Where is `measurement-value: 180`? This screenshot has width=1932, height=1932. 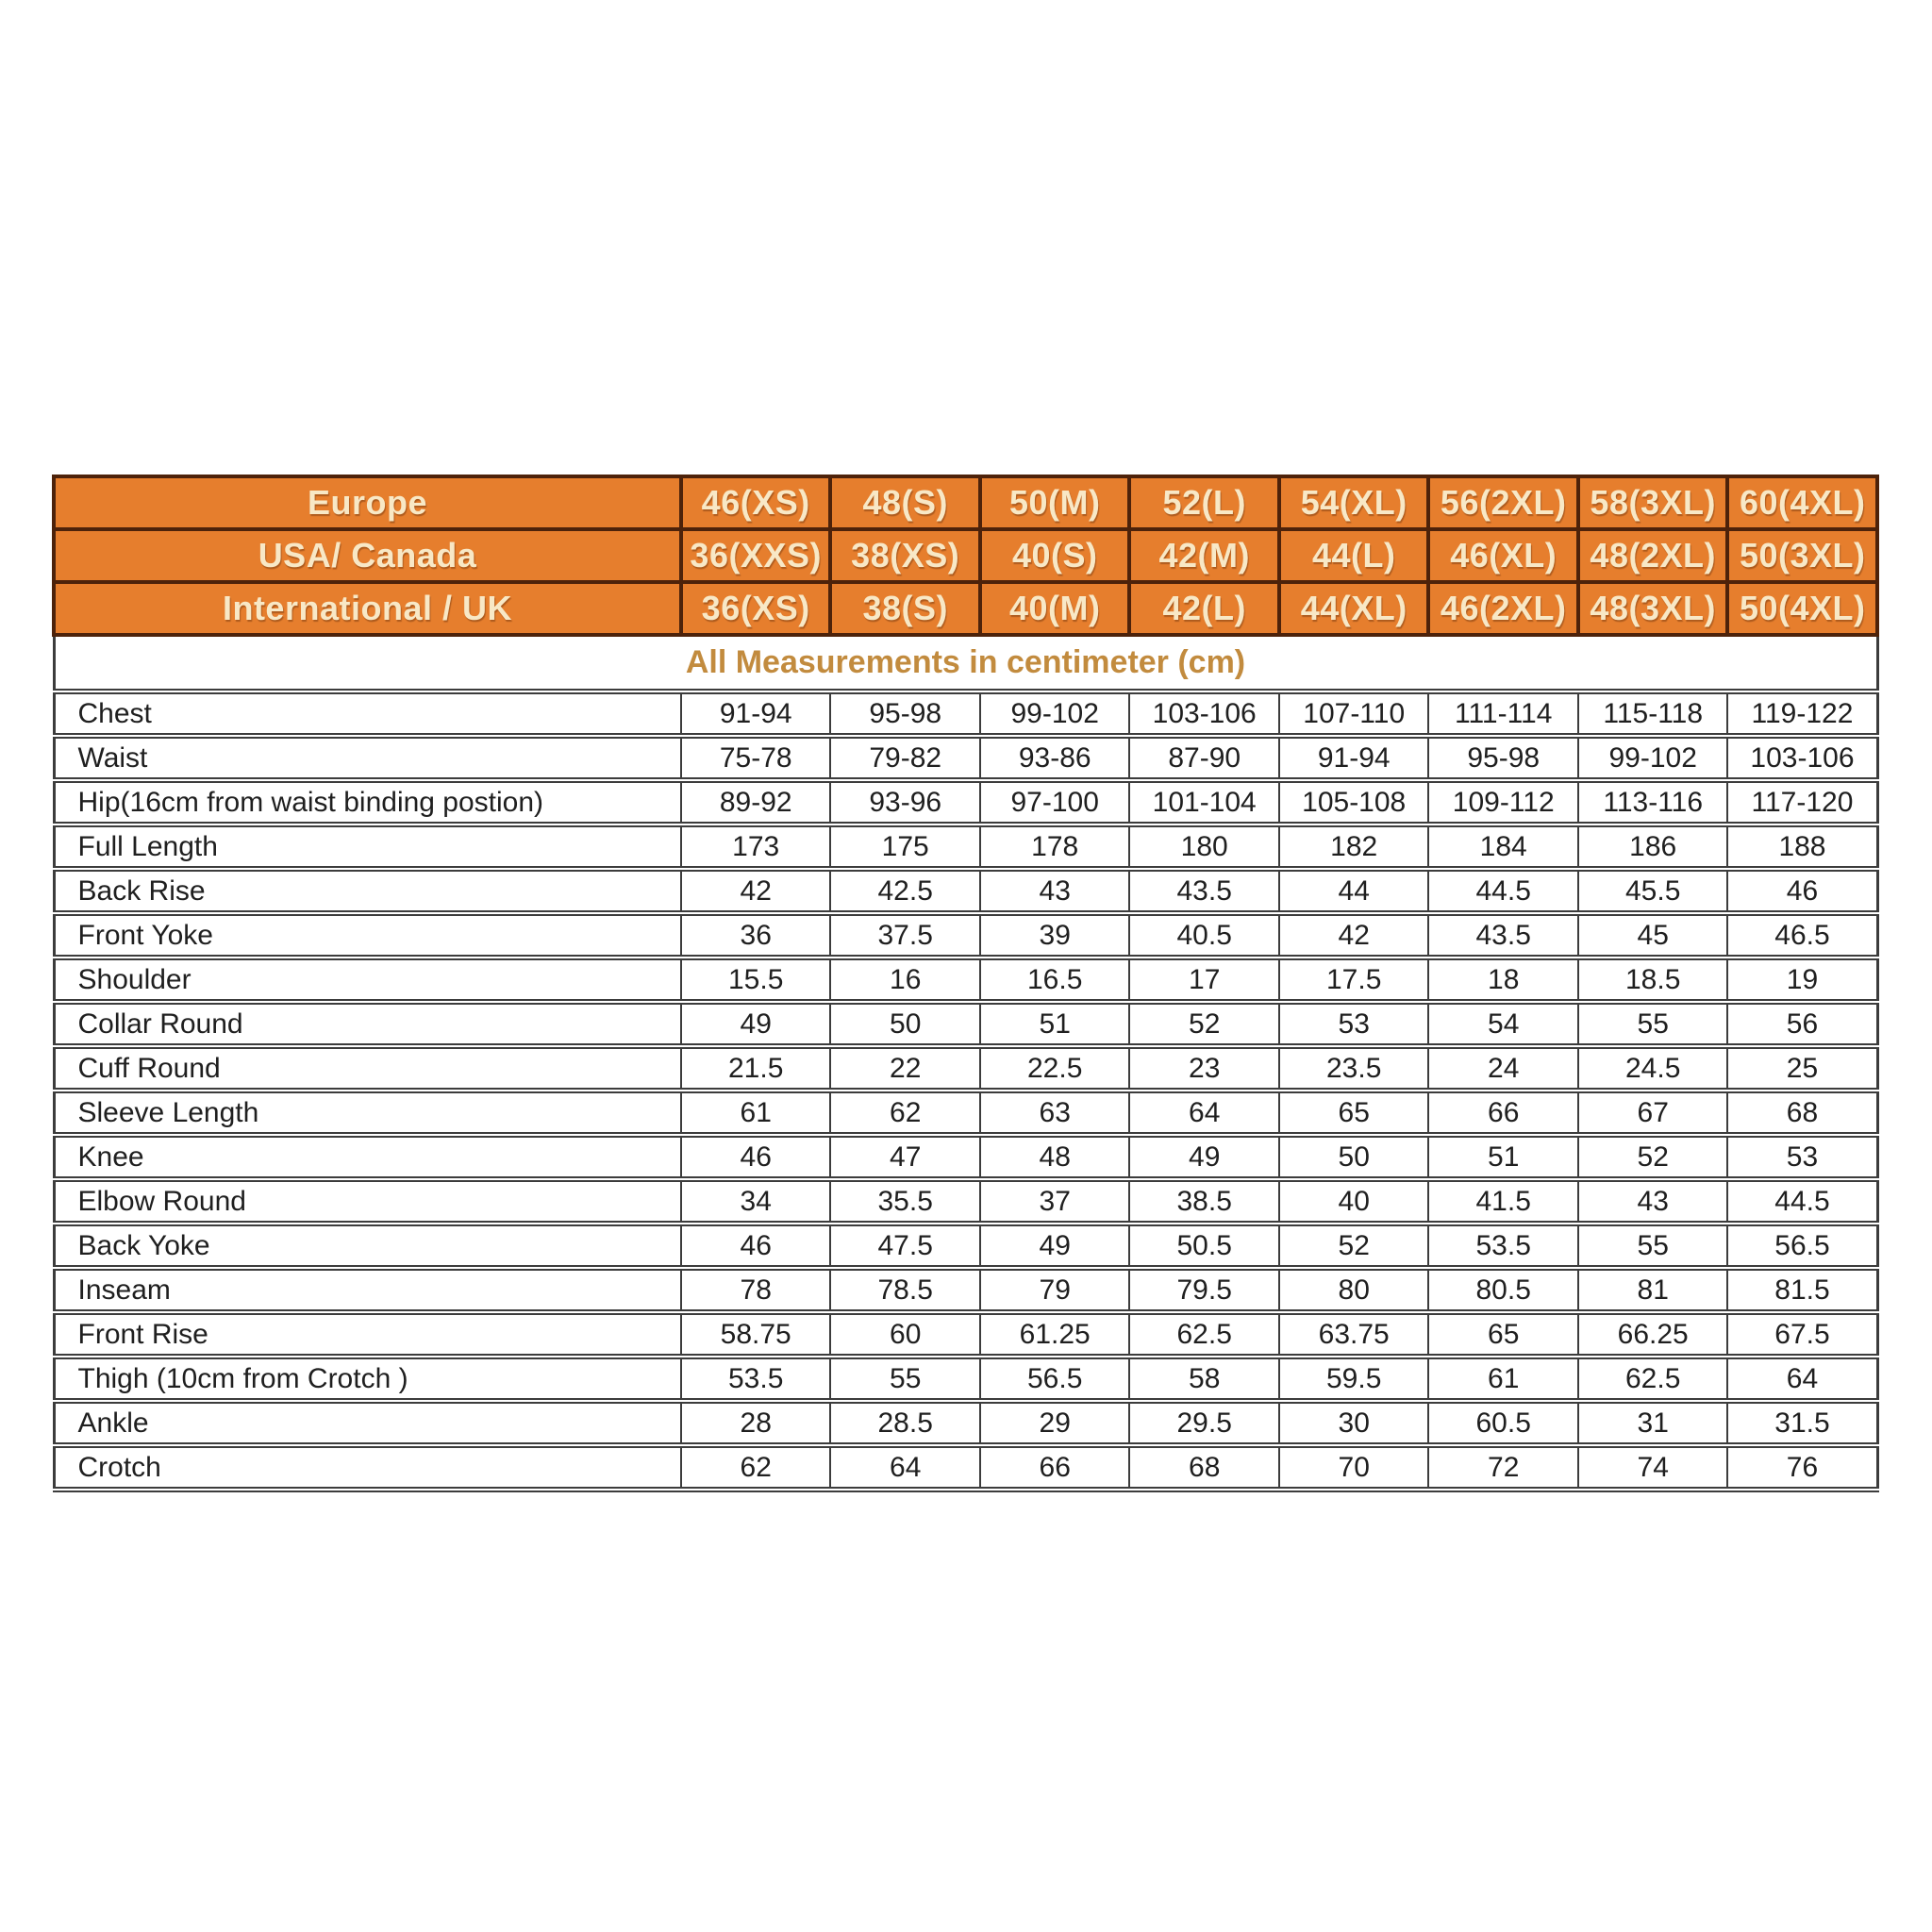
measurement-value: 180 is located at coordinates (1204, 847).